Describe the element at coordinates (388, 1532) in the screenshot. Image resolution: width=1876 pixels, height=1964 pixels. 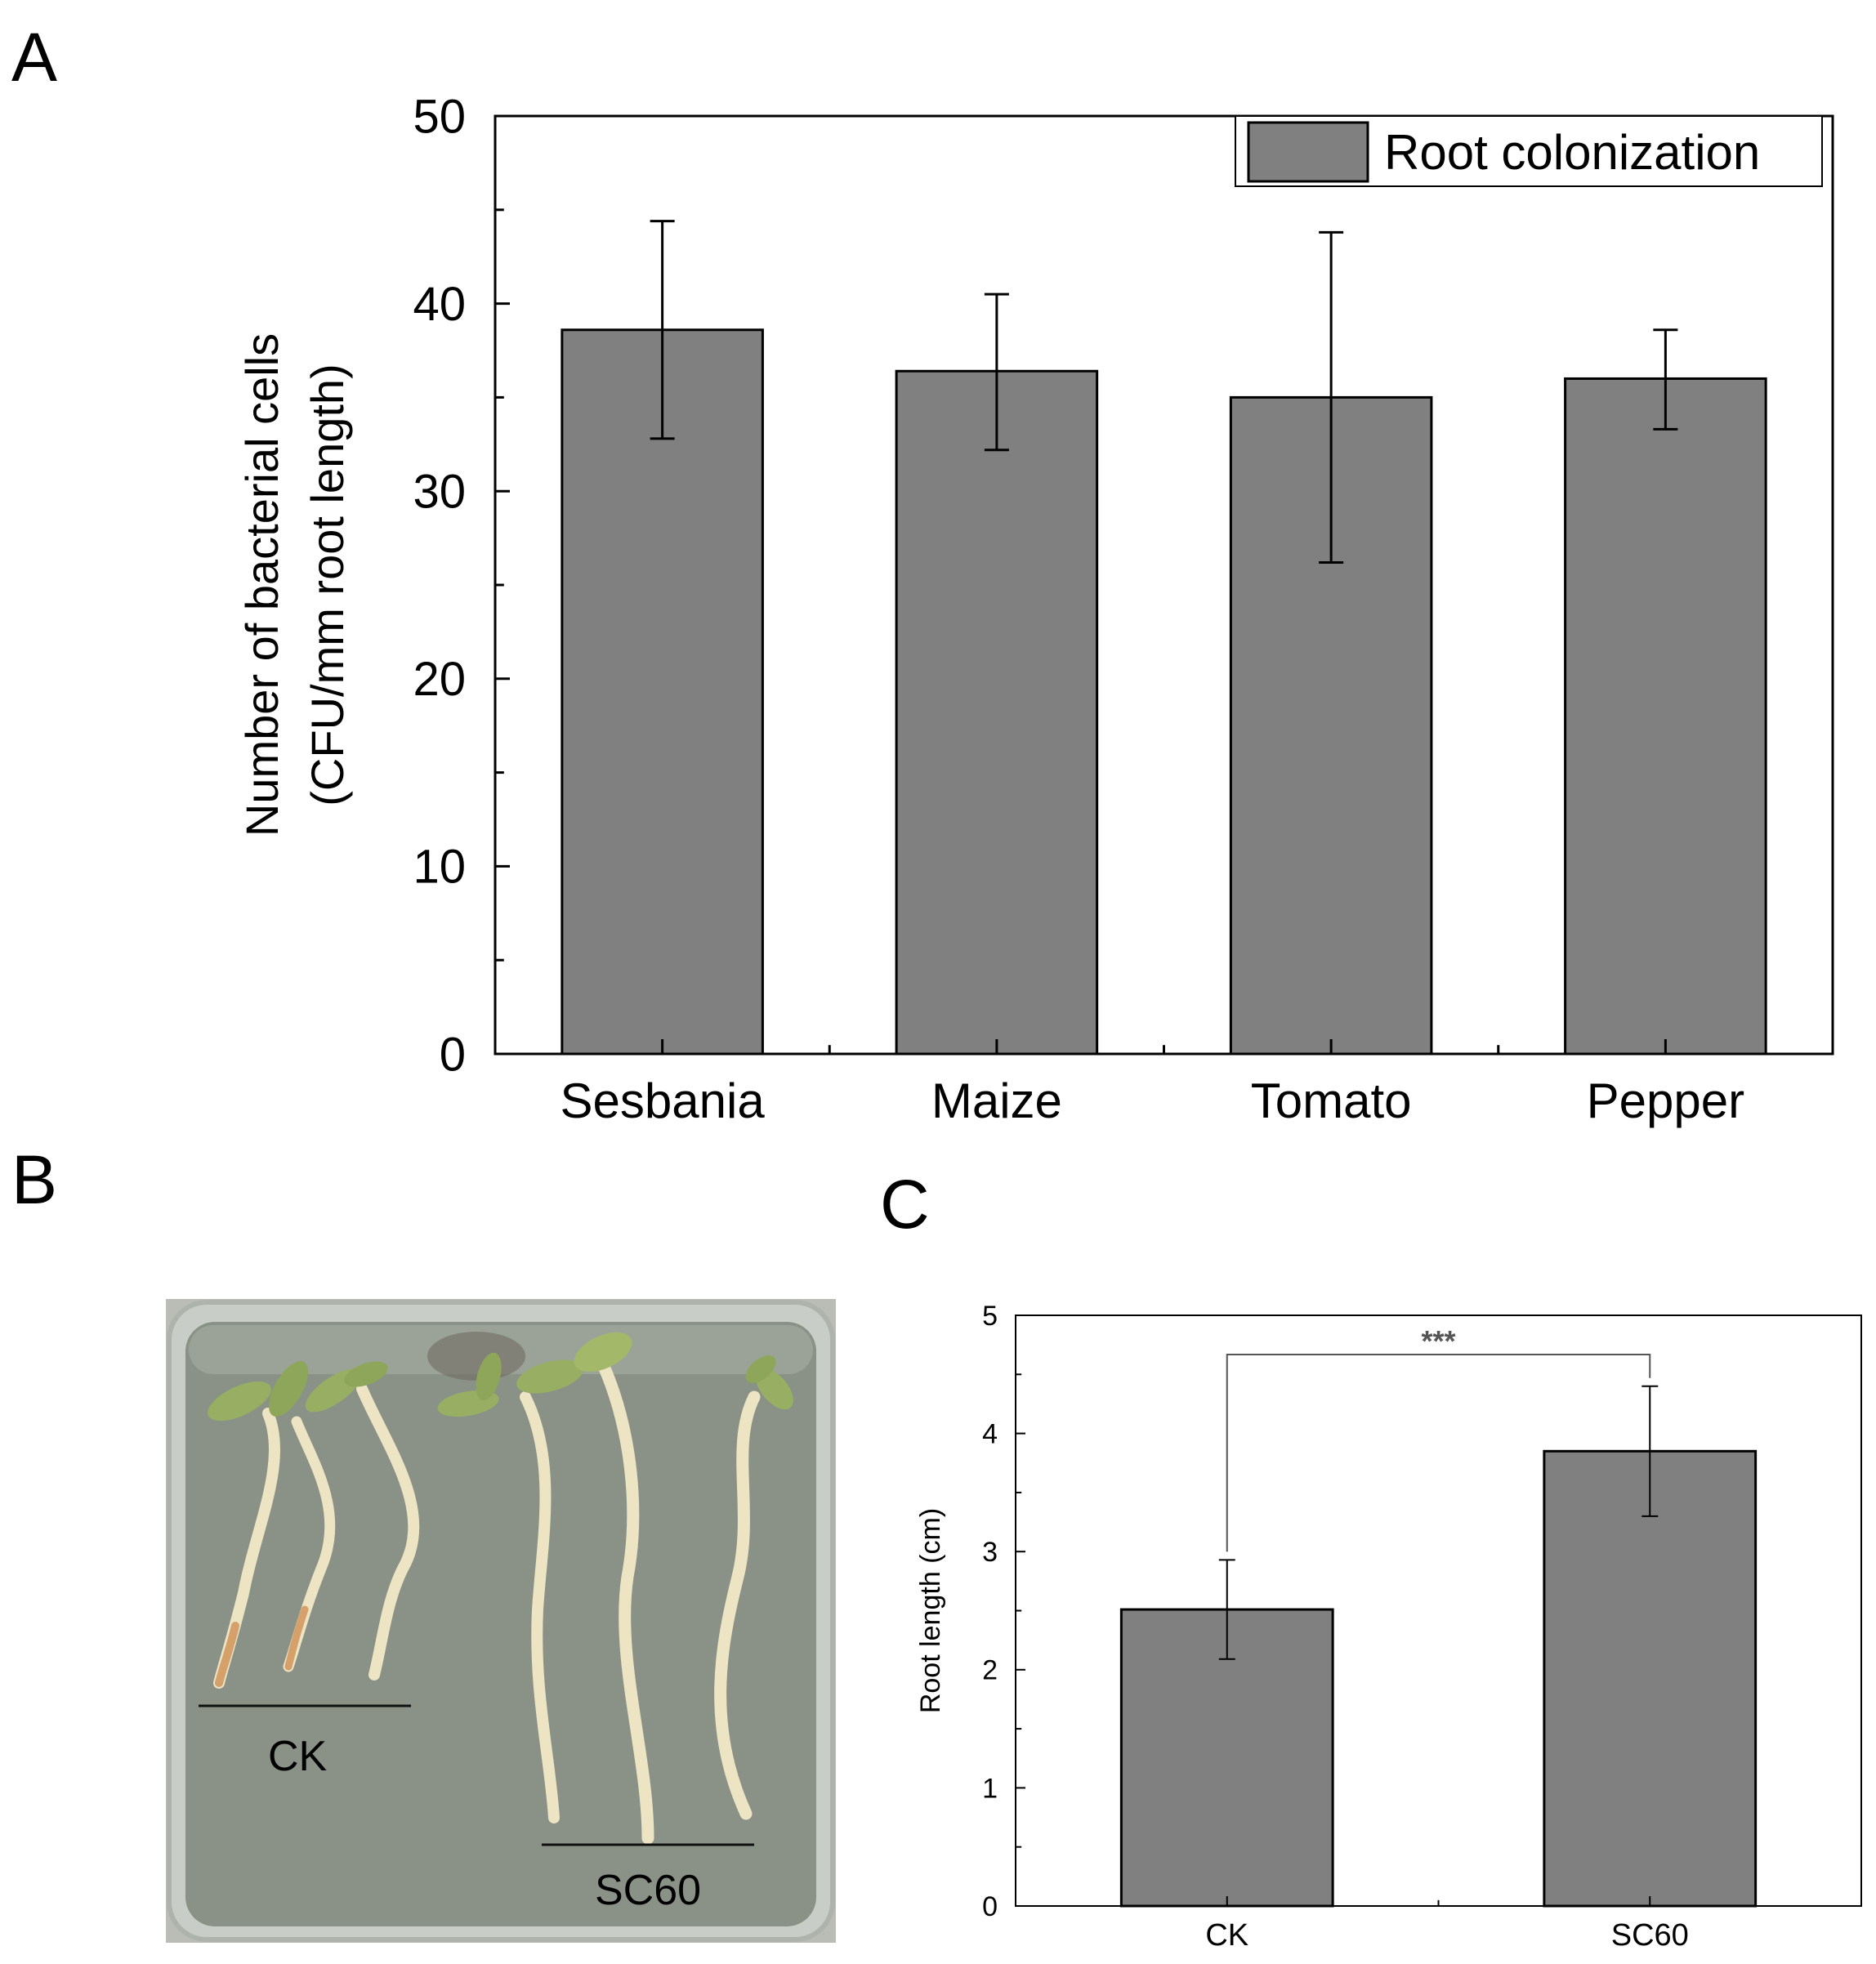
I see `ck-root` at that location.